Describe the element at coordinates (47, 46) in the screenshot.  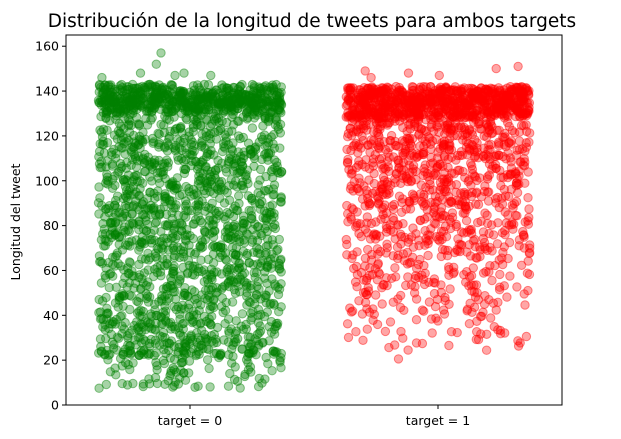
I see `y-tick-label: 160` at that location.